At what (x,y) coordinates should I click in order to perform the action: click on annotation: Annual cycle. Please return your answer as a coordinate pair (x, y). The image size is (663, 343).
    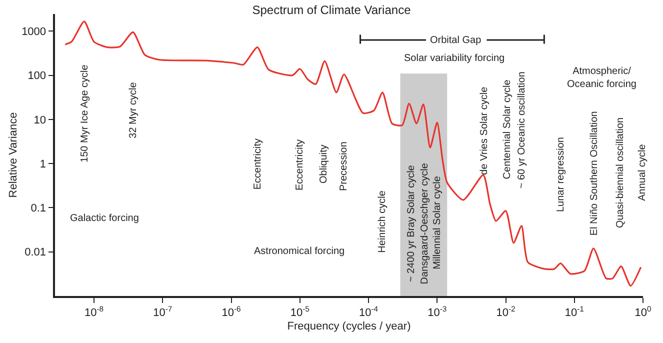
    Looking at the image, I should click on (642, 172).